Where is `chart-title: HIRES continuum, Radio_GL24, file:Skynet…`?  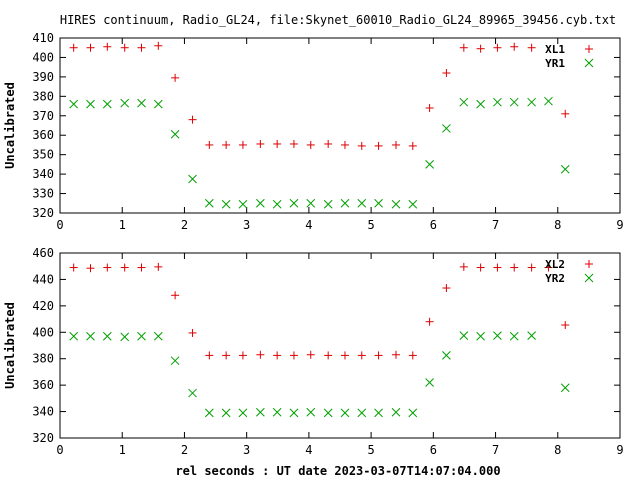 chart-title: HIRES continuum, Radio_GL24, file:Skynet… is located at coordinates (338, 20).